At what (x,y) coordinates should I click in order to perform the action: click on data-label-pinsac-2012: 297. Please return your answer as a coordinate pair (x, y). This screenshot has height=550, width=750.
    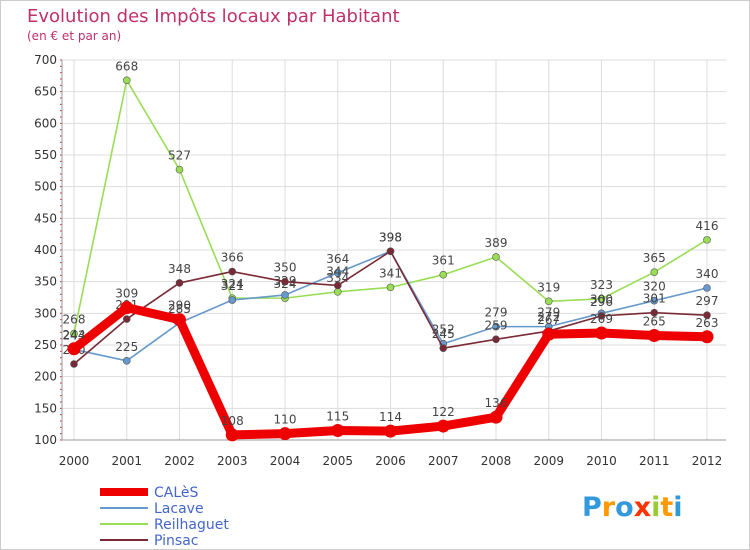
    Looking at the image, I should click on (707, 301).